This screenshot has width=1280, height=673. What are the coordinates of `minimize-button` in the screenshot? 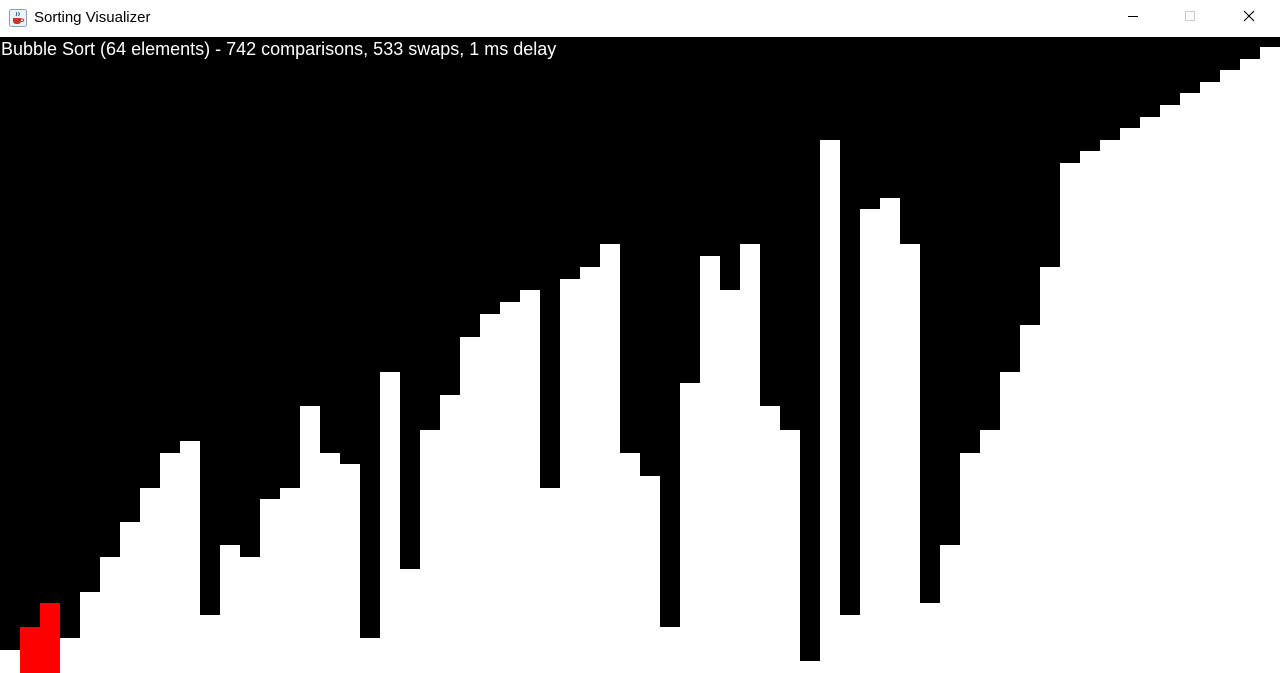 It's located at (1133, 18).